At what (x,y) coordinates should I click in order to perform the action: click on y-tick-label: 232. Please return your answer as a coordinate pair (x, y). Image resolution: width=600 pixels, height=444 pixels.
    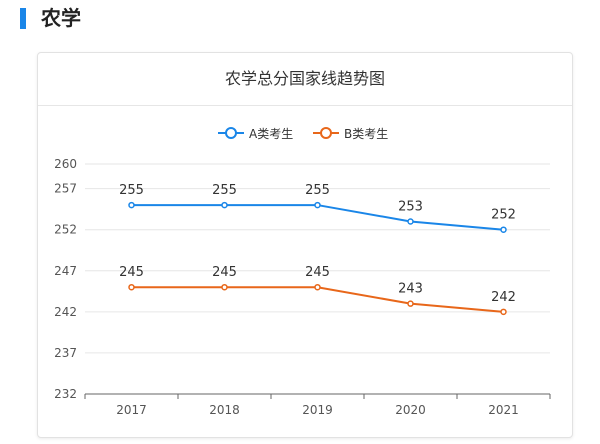
    Looking at the image, I should click on (65, 394).